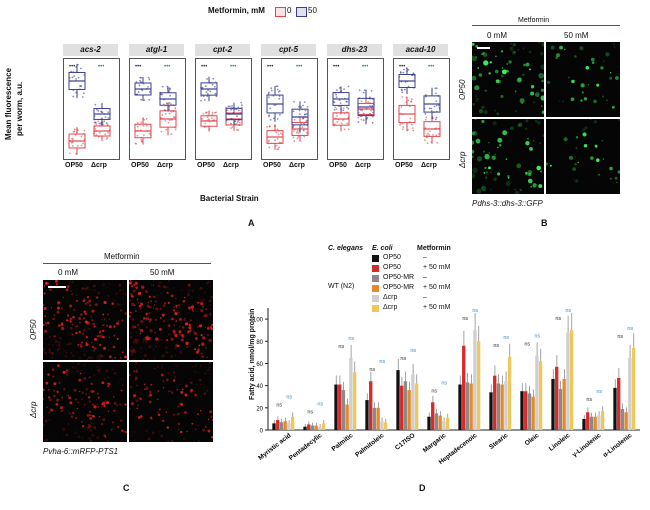  What do you see at coordinates (435, 443) in the screenshot?
I see `x-category-label: Margaric` at bounding box center [435, 443].